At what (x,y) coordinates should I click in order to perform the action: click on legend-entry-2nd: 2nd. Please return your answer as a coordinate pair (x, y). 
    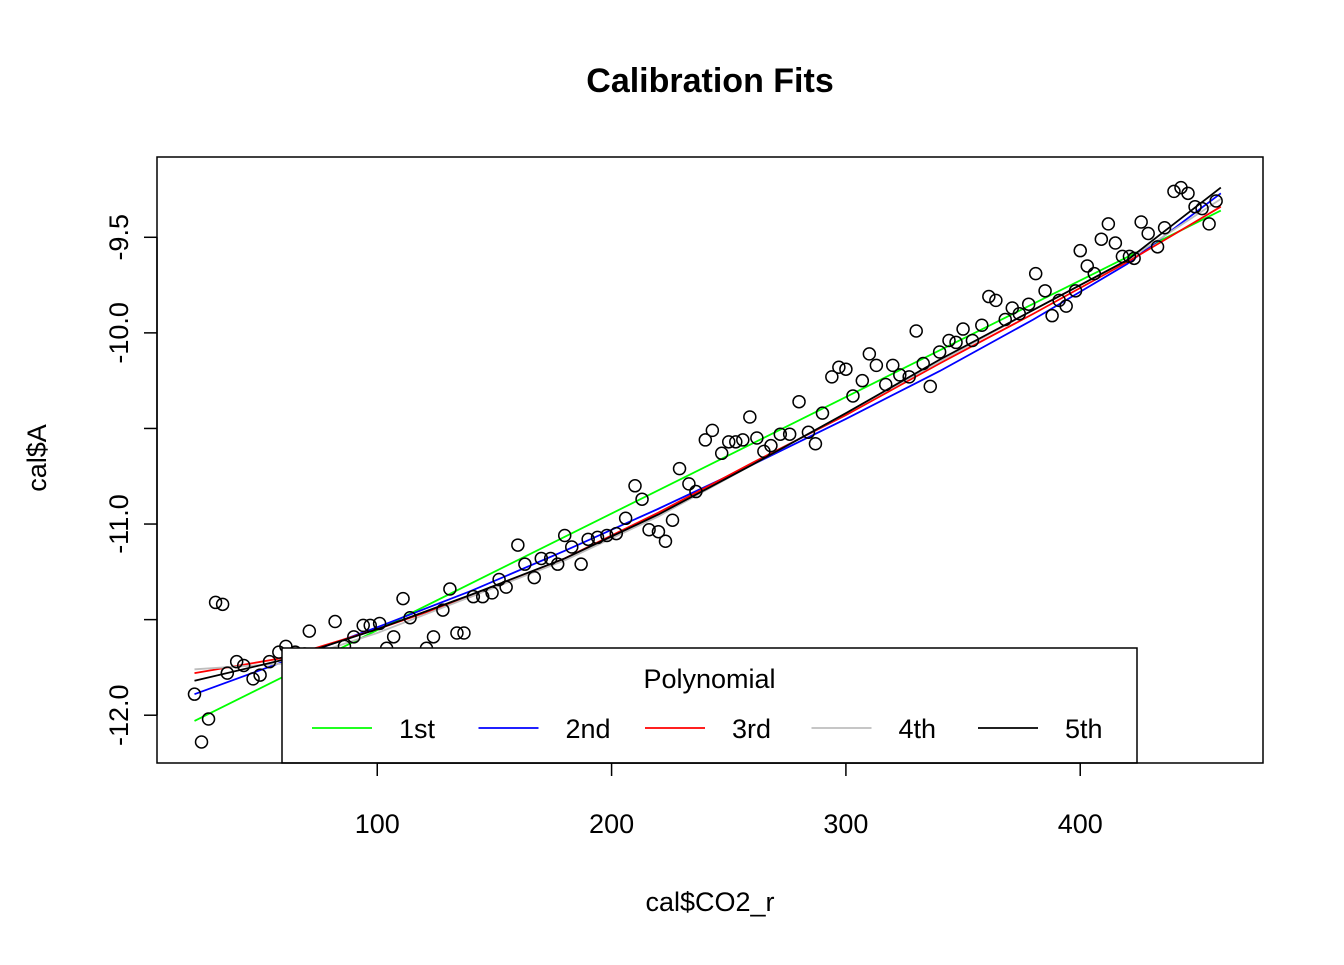
    Looking at the image, I should click on (588, 729).